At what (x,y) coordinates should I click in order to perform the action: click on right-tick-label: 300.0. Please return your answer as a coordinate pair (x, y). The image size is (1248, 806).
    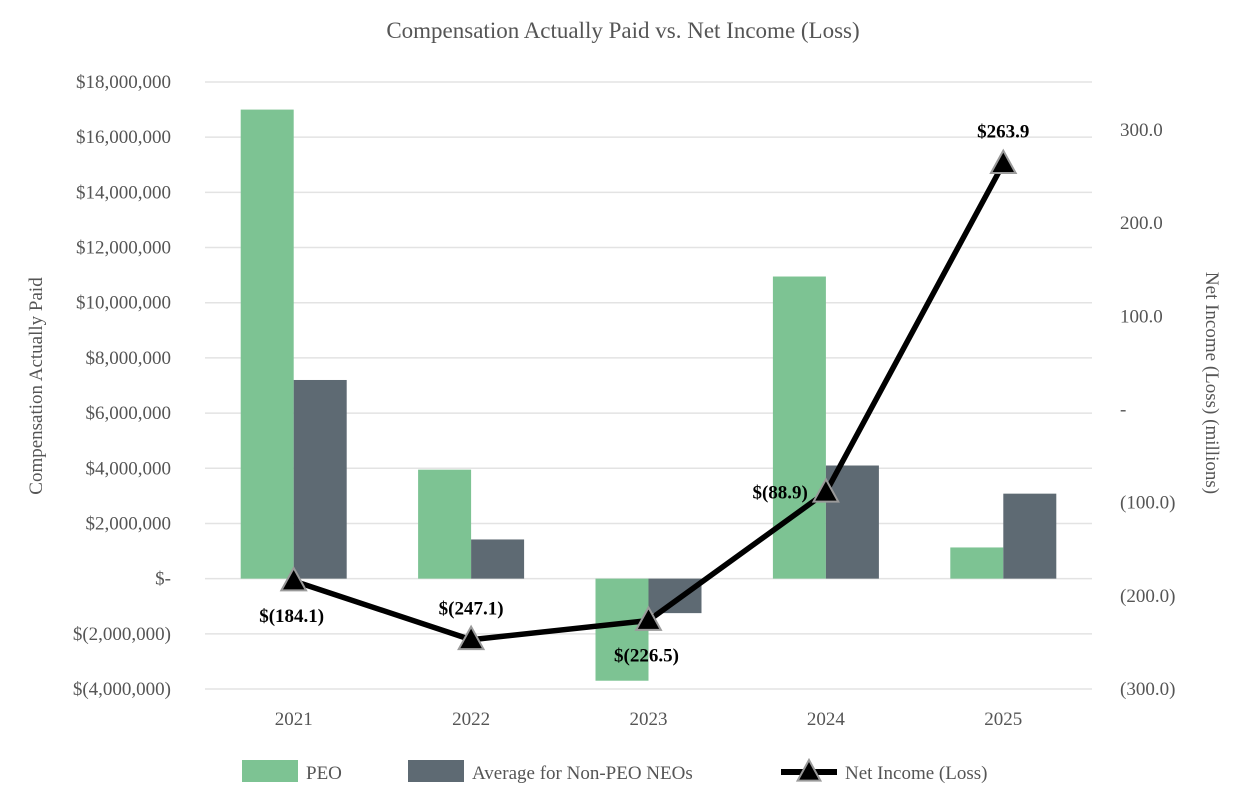
    Looking at the image, I should click on (1141, 130).